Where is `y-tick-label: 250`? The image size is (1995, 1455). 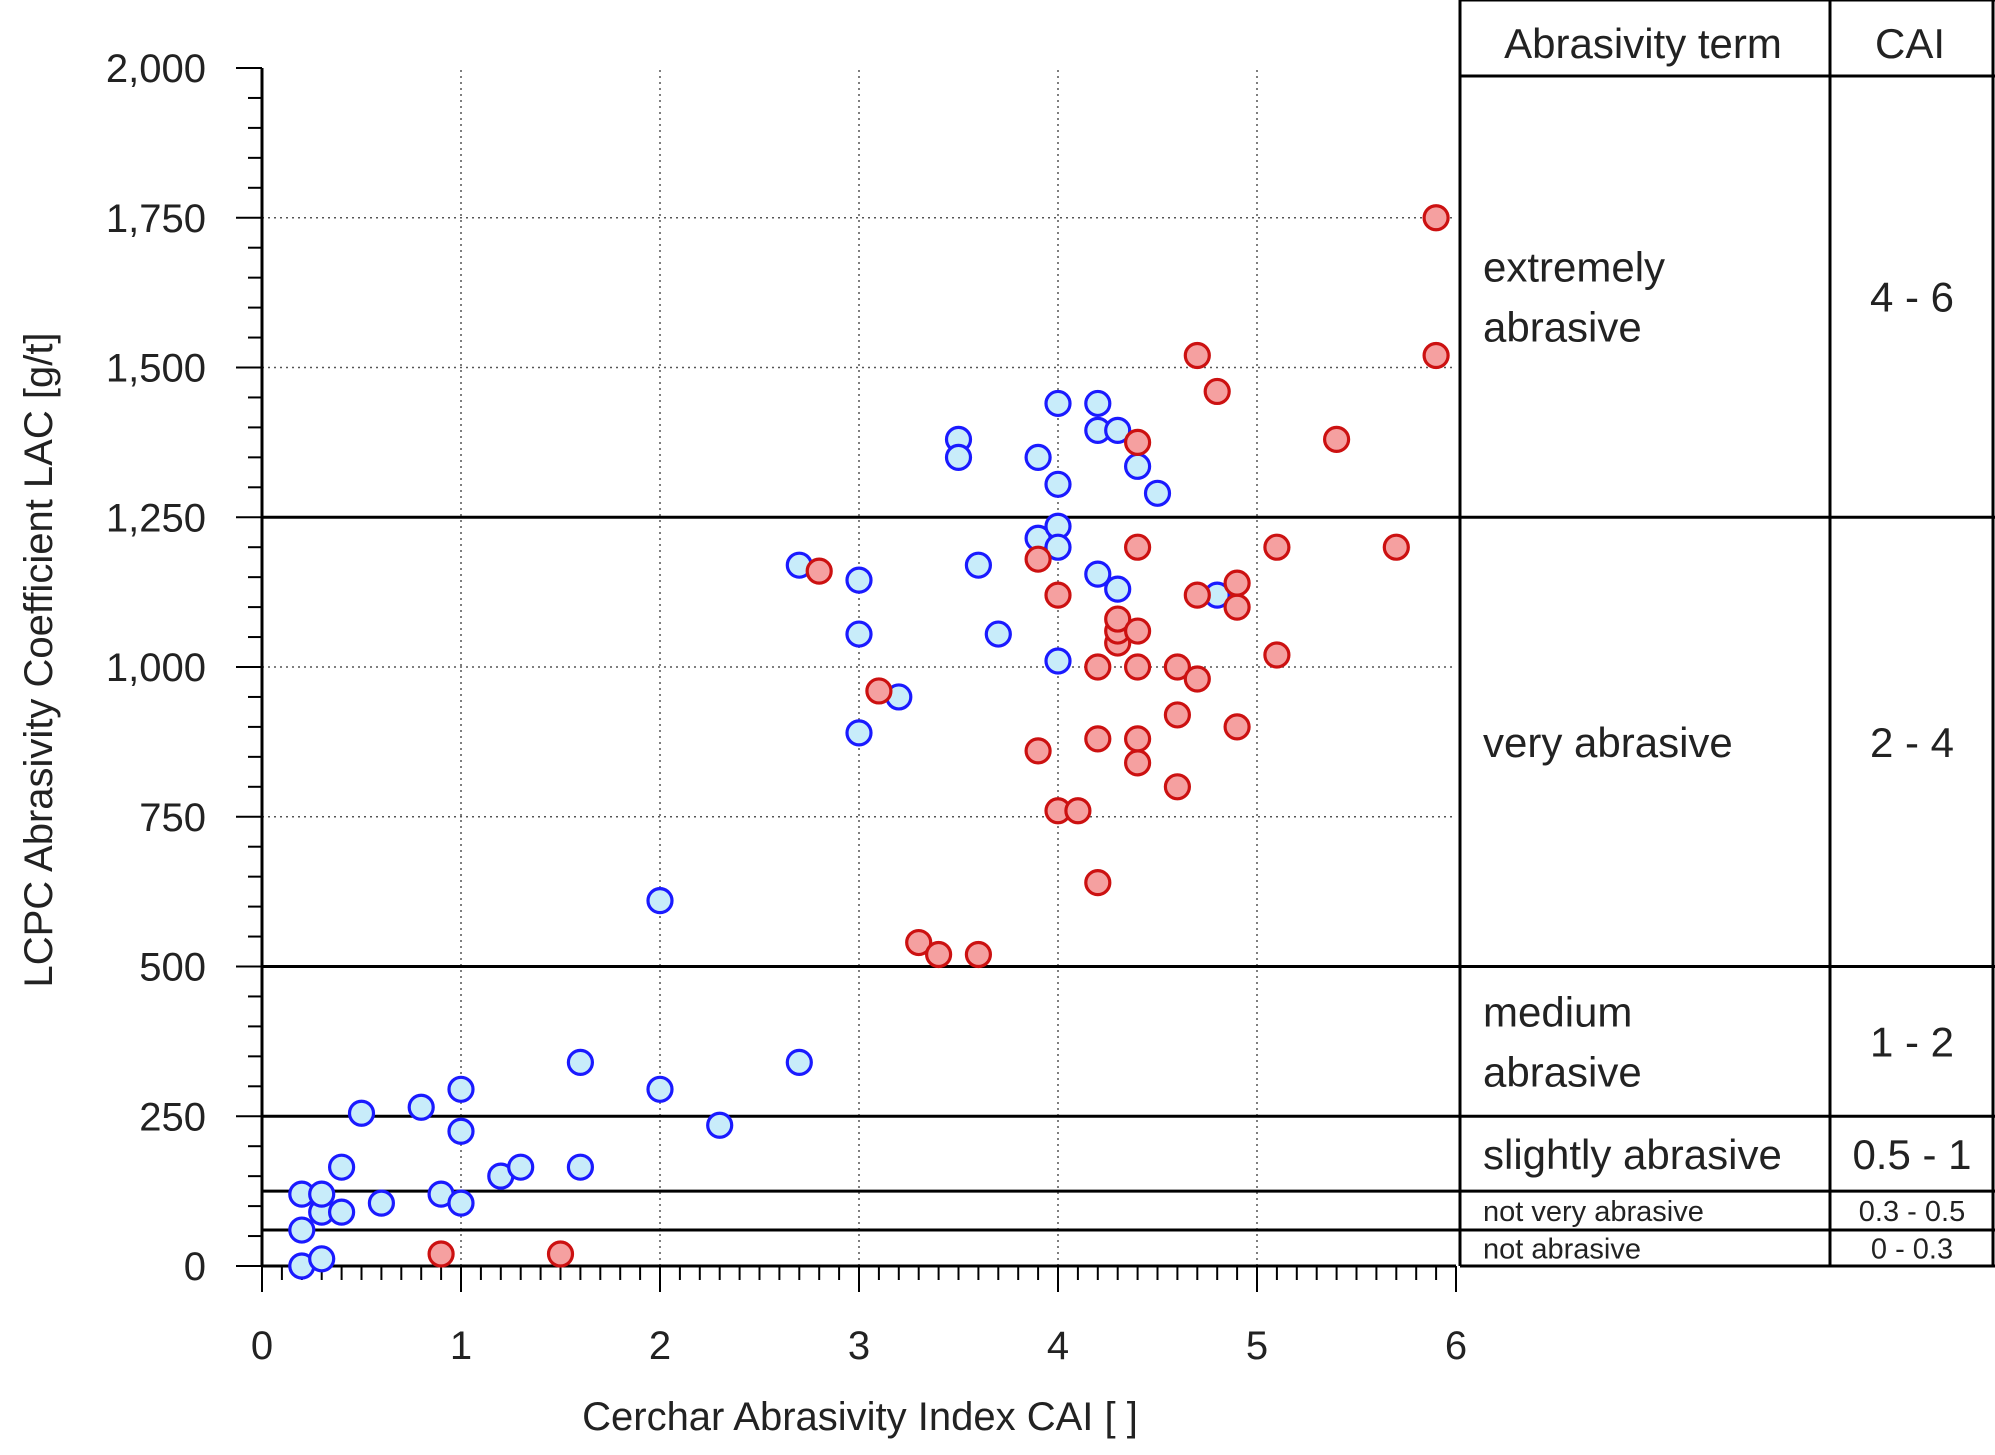
y-tick-label: 250 is located at coordinates (172, 1117).